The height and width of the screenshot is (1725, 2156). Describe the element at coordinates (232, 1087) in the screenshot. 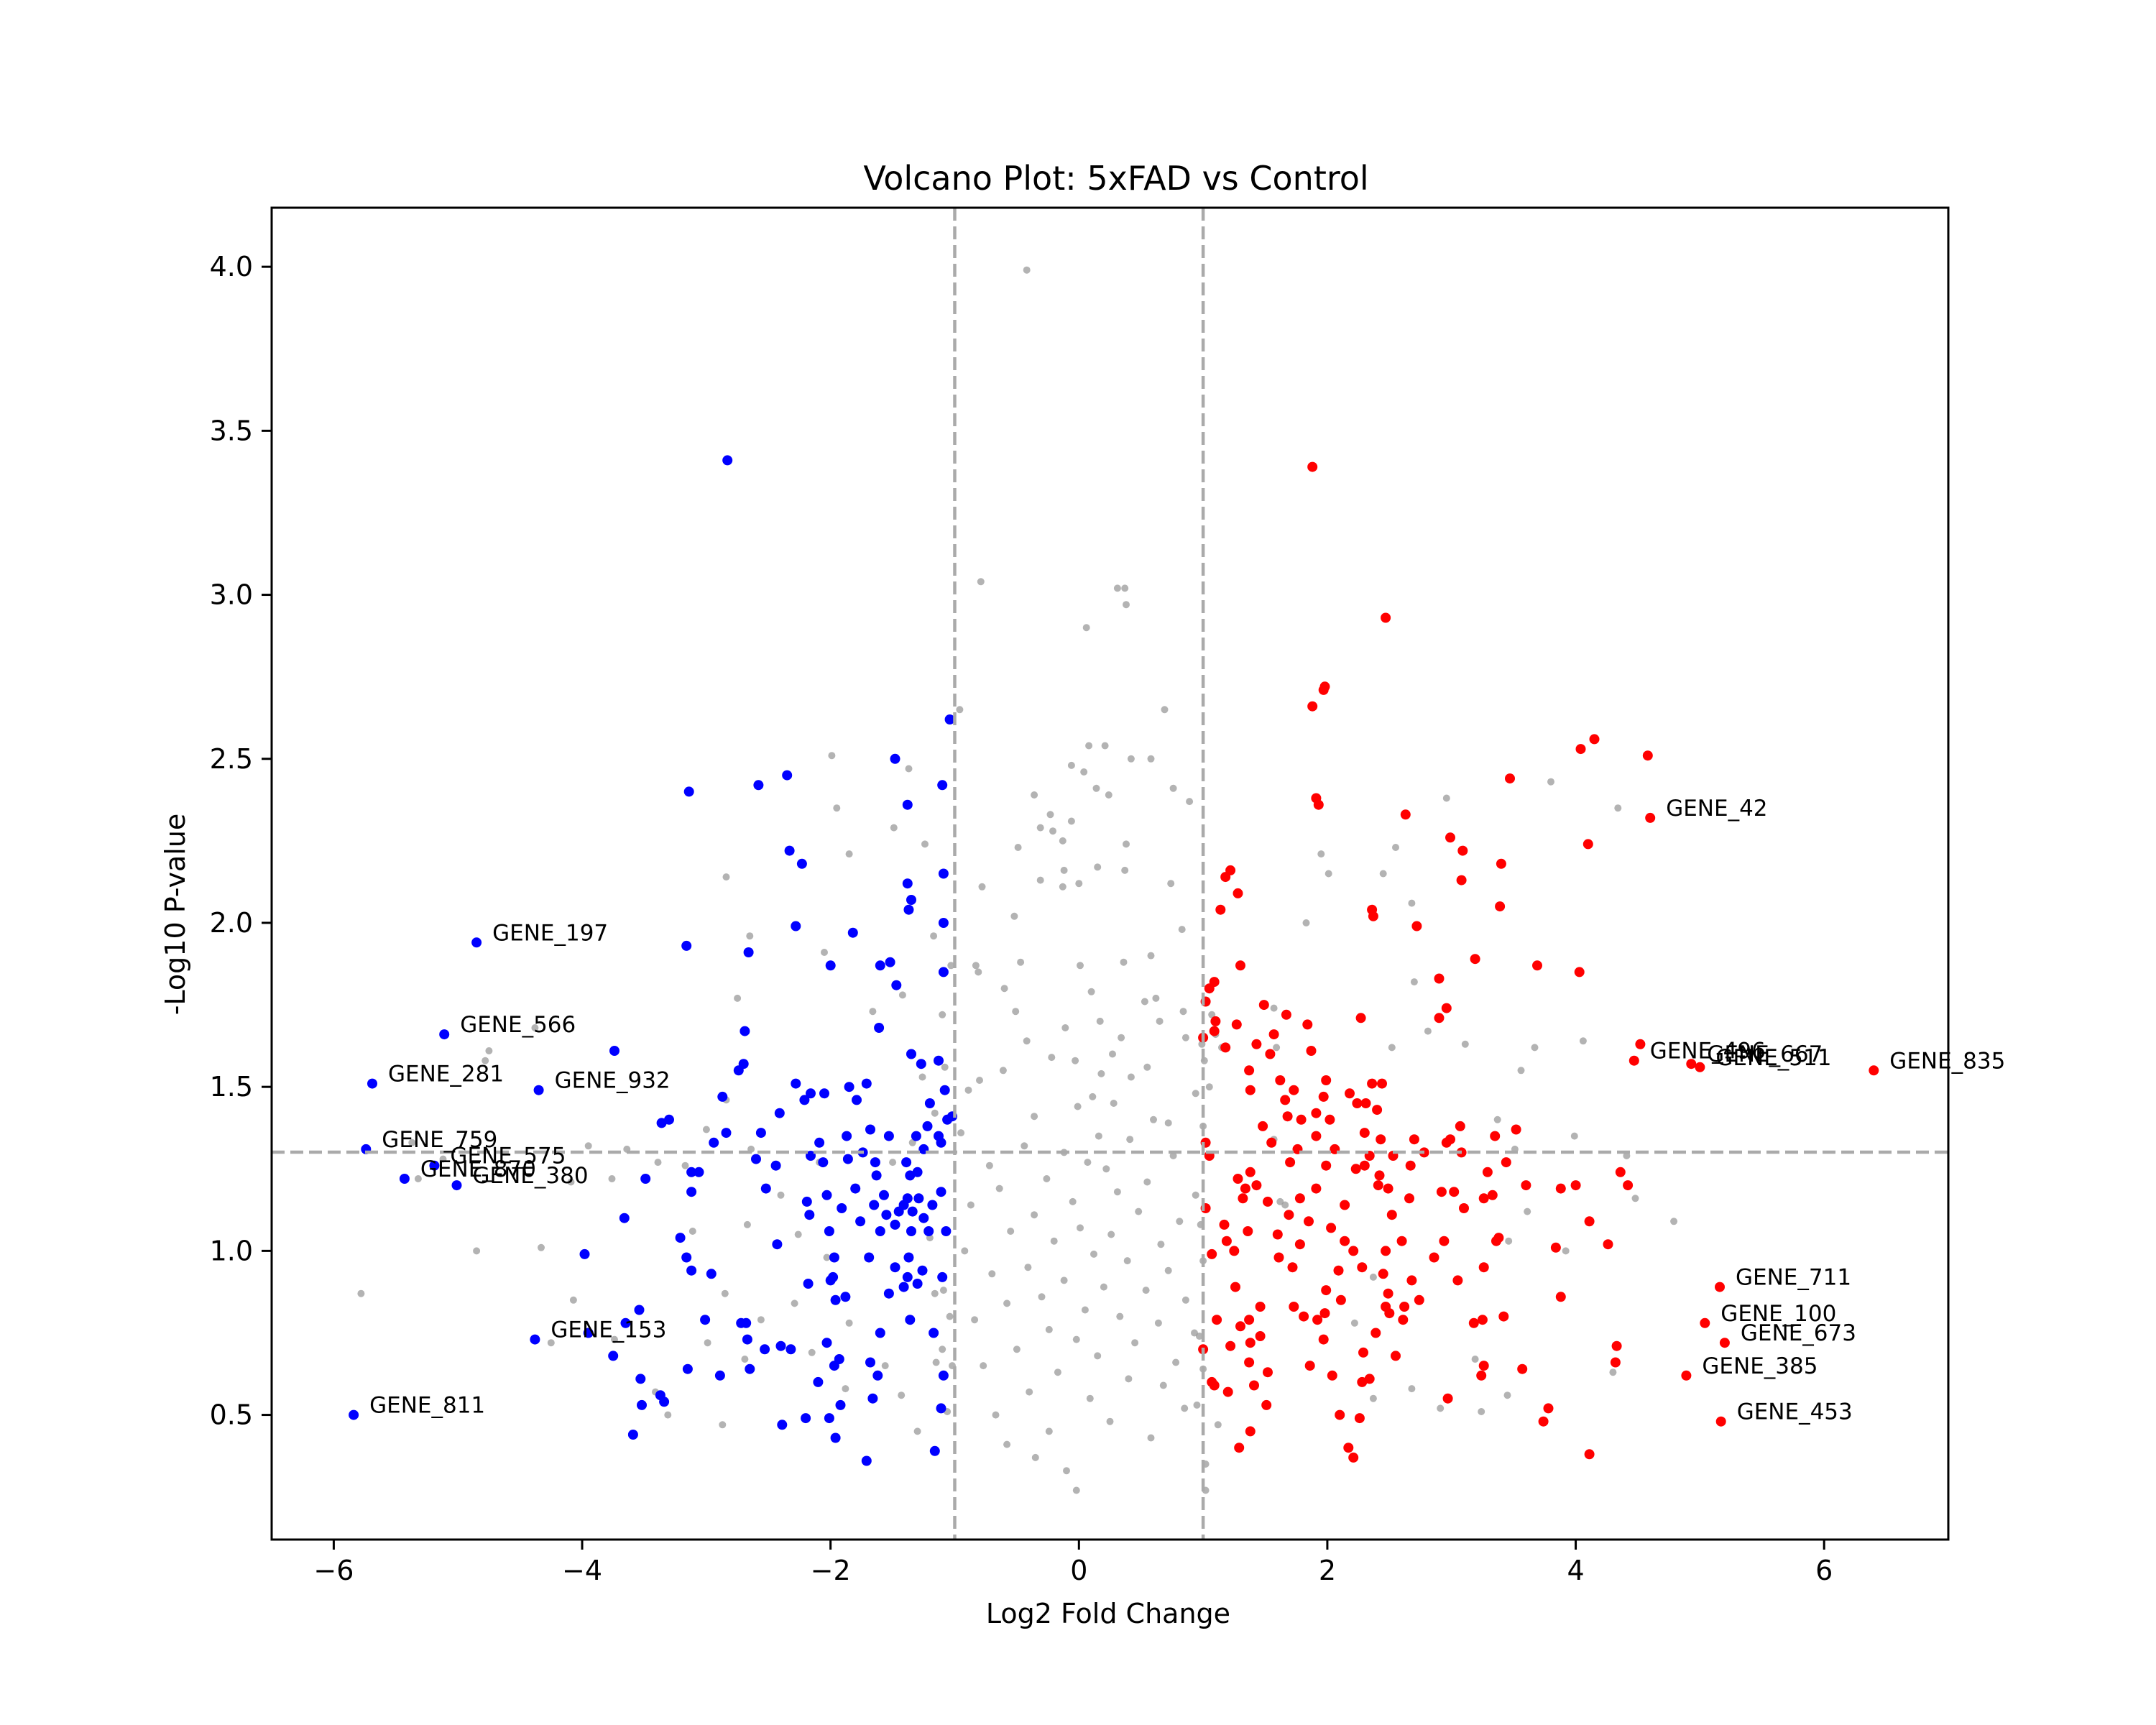

I see `y-tick-label: 1.5` at that location.